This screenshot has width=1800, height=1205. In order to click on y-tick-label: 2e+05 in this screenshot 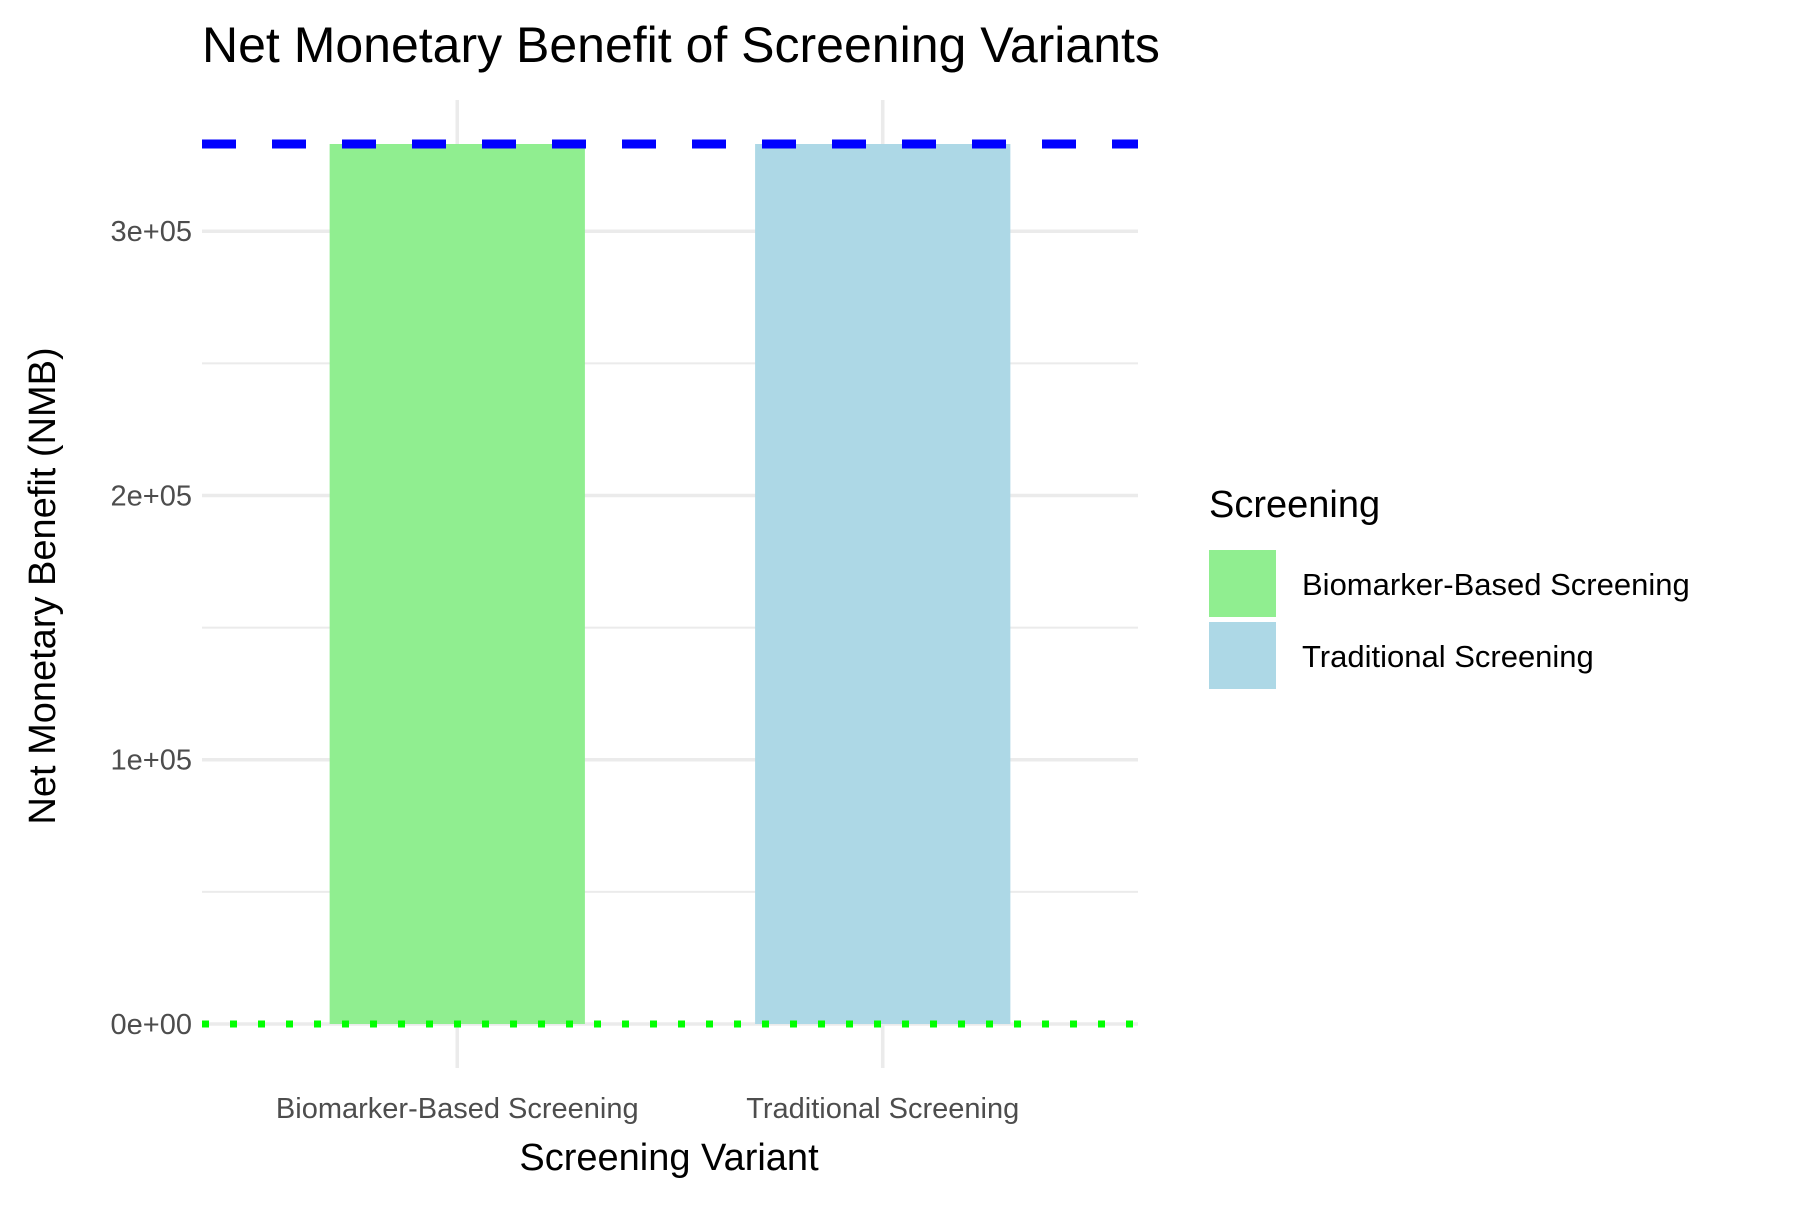, I will do `click(151, 496)`.